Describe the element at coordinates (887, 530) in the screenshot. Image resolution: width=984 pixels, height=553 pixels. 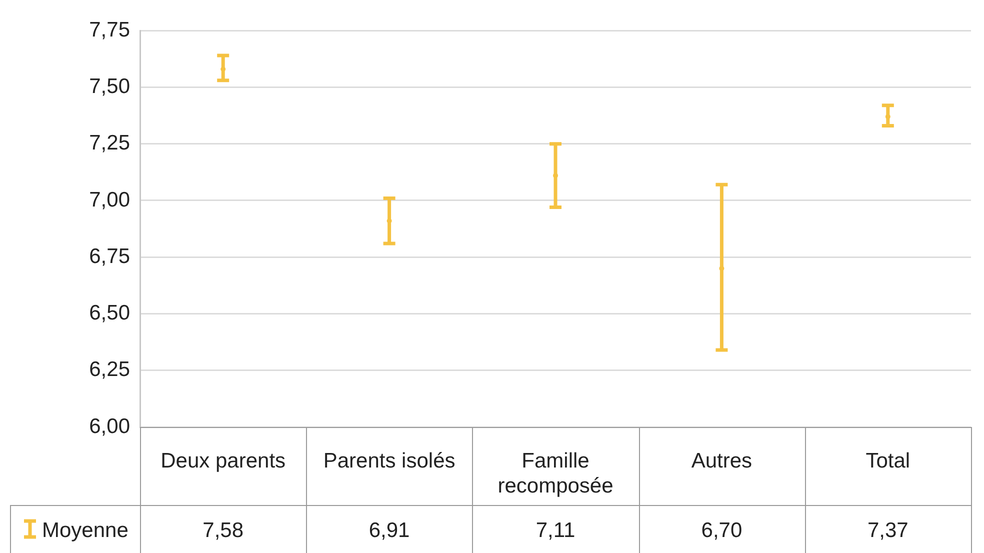
I see `data-label: 7,37` at that location.